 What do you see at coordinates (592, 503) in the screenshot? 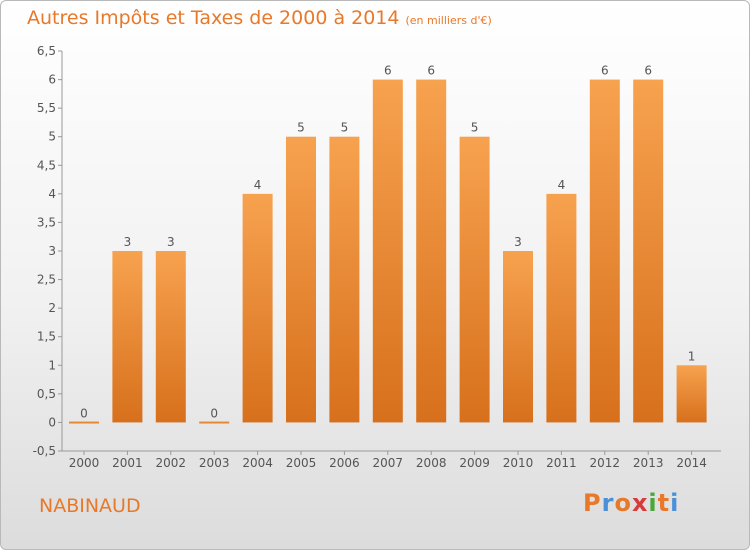
I see `logo-letter: P` at bounding box center [592, 503].